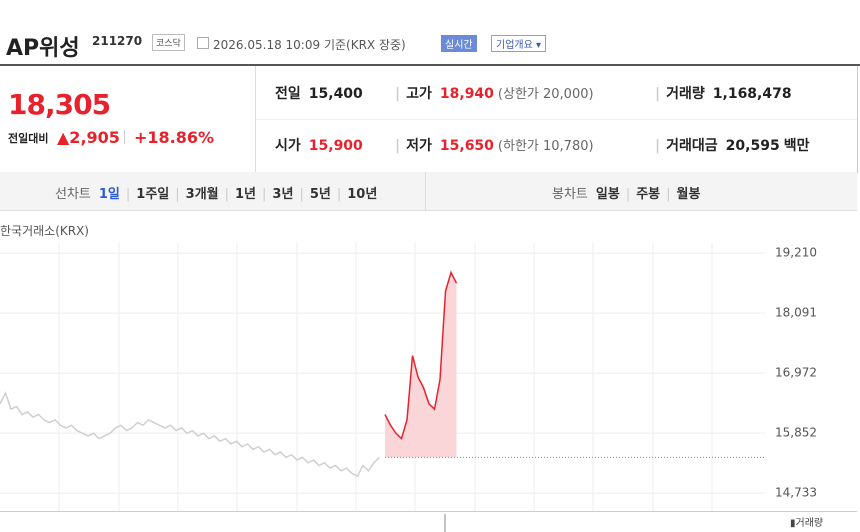  I want to click on quote-item: | 거래대금 20,595 백만, so click(732, 145).